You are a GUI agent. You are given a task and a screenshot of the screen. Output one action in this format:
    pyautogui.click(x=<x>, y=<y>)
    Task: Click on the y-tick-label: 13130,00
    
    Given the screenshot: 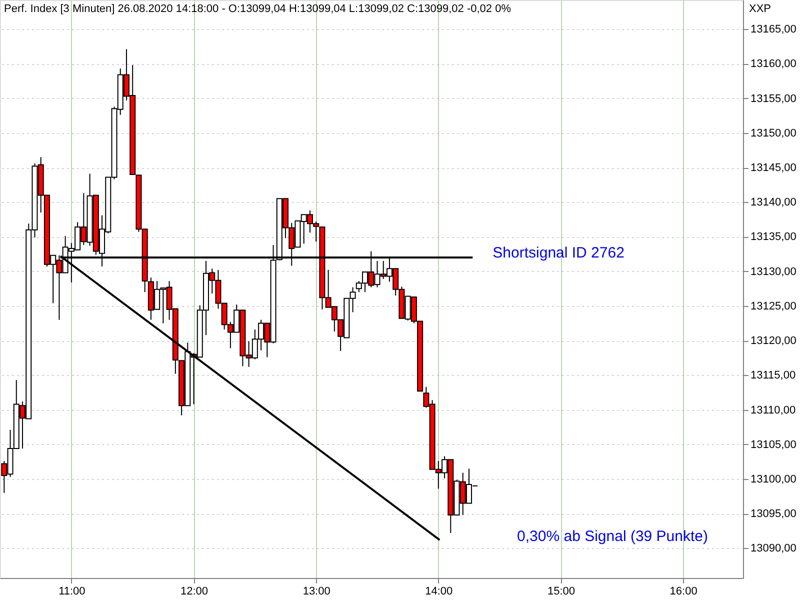 What is the action you would take?
    pyautogui.click(x=773, y=272)
    